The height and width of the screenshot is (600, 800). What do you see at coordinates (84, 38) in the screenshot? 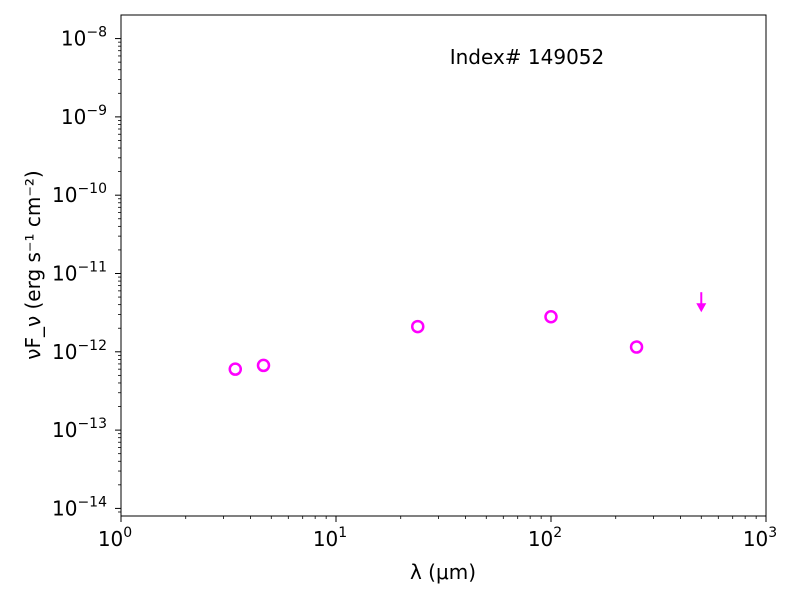
I see `y-tick-label: 10⁻⁸` at bounding box center [84, 38].